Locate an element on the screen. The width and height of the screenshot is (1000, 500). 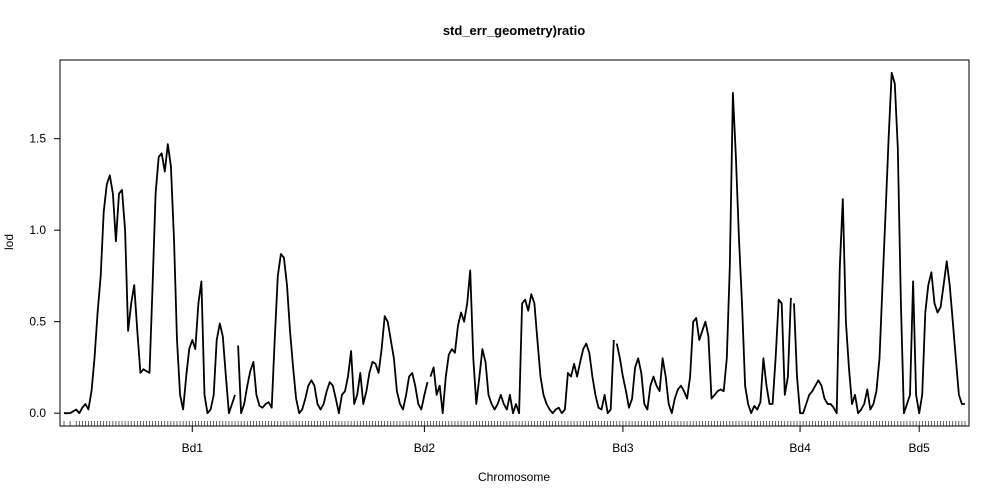
x-tick-label: Bd4 is located at coordinates (800, 448).